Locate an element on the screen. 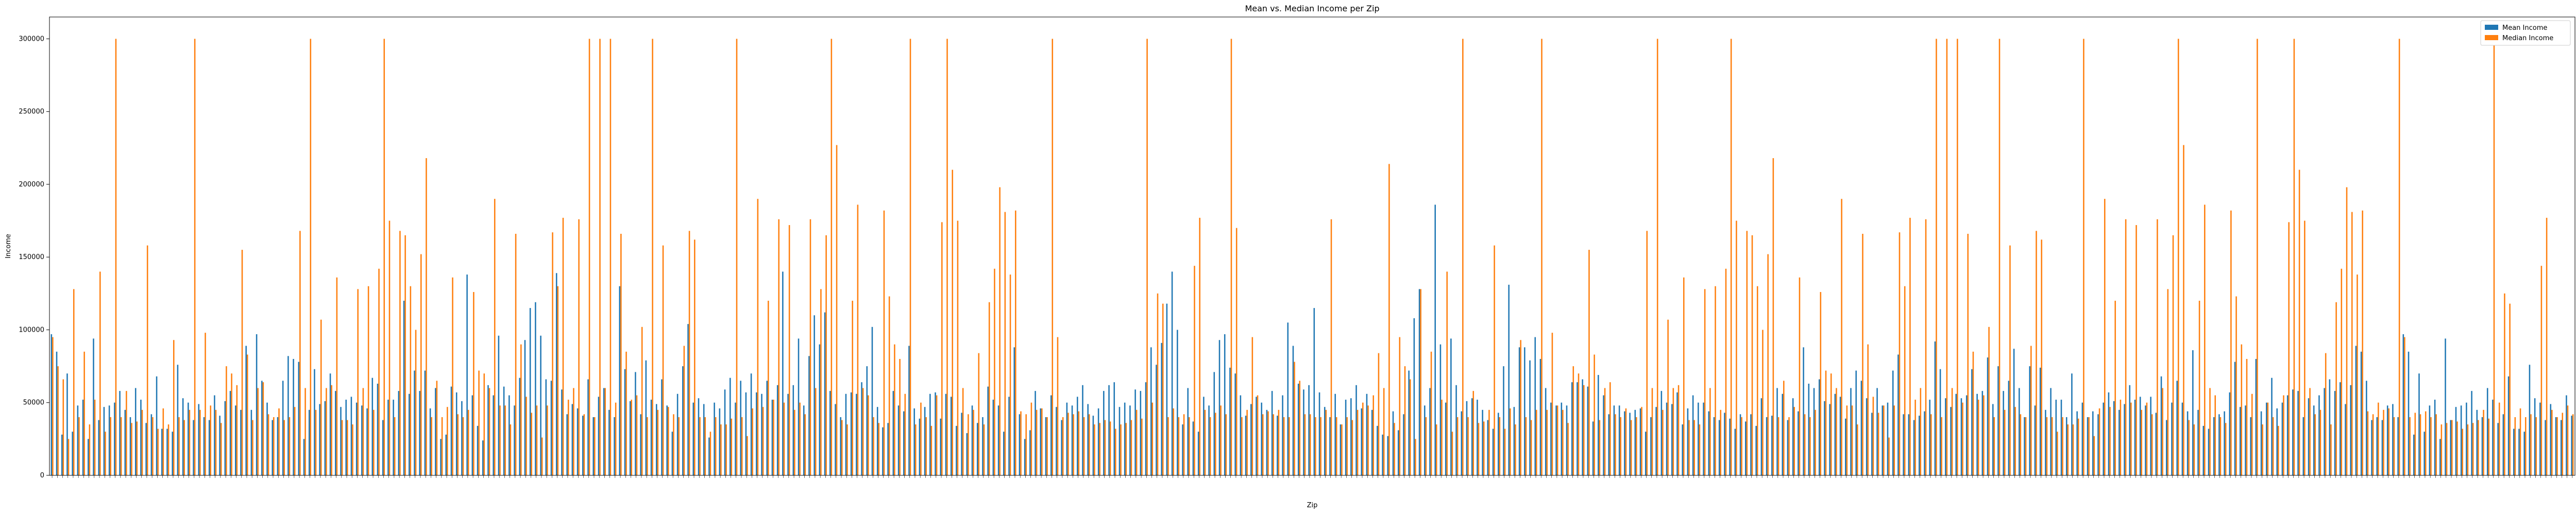 This screenshot has height=515, width=2576. legend-label-median-income: Median Income is located at coordinates (2527, 38).